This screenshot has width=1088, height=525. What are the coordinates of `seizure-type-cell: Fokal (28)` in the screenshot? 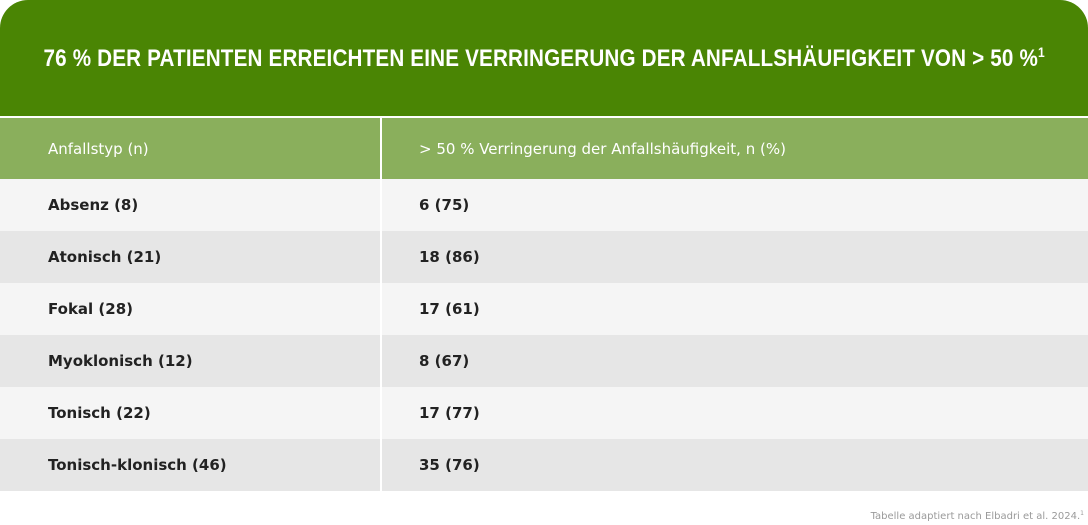 It's located at (191, 309).